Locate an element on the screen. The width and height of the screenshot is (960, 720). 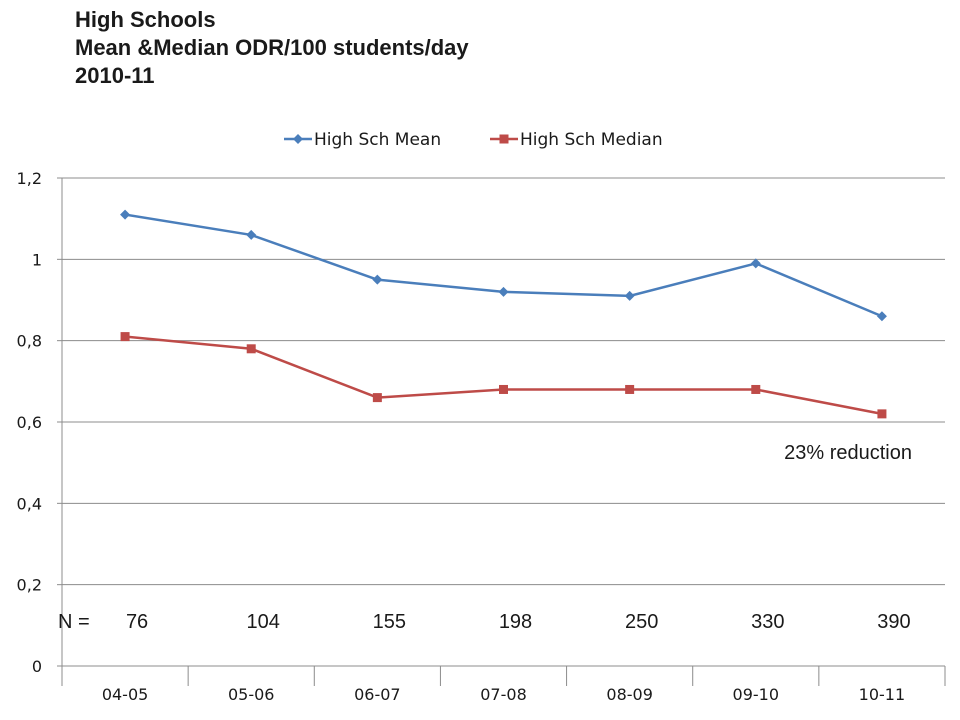
x-tick-label: 08-09 is located at coordinates (629, 694).